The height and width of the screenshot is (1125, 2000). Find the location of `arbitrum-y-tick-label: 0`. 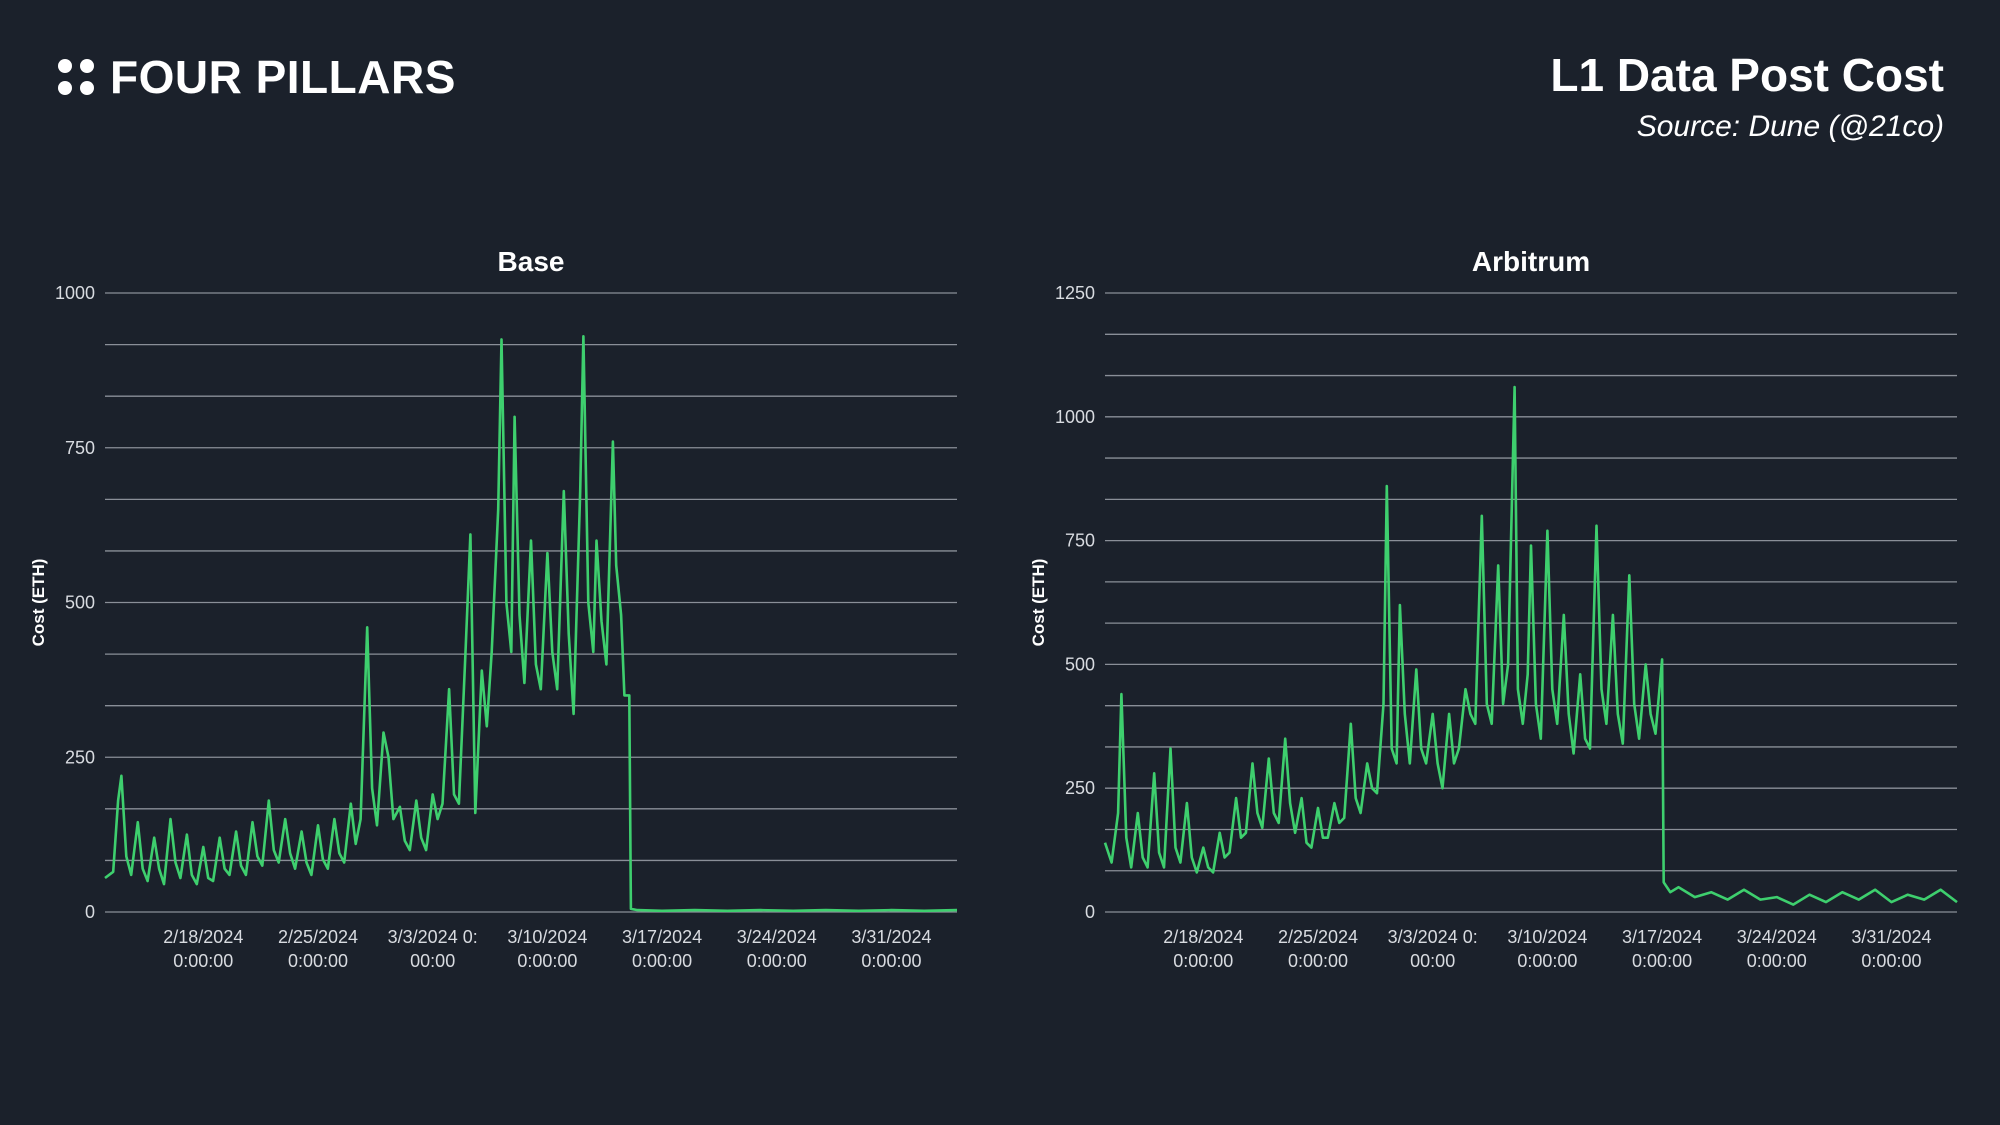

arbitrum-y-tick-label: 0 is located at coordinates (1090, 912).